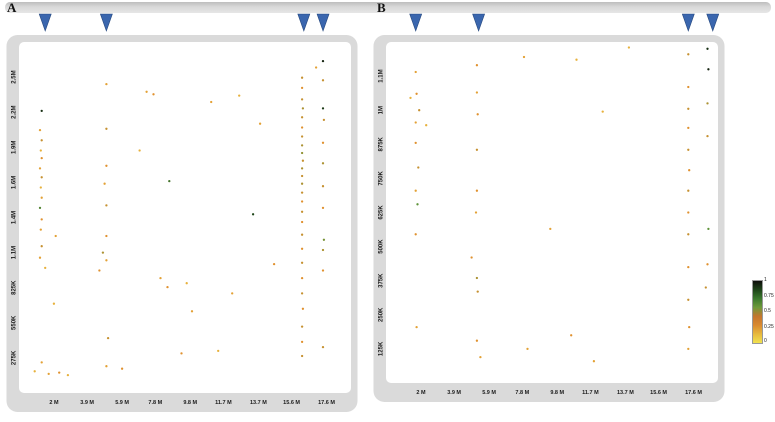 This screenshot has height=422, width=775. What do you see at coordinates (382, 178) in the screenshot?
I see `svg-text: 750K` at bounding box center [382, 178].